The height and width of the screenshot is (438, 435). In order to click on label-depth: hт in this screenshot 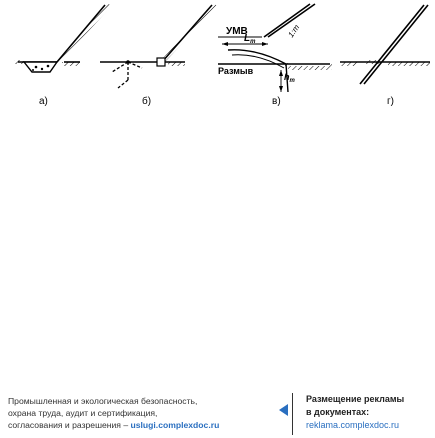, I will do `click(290, 78)`.